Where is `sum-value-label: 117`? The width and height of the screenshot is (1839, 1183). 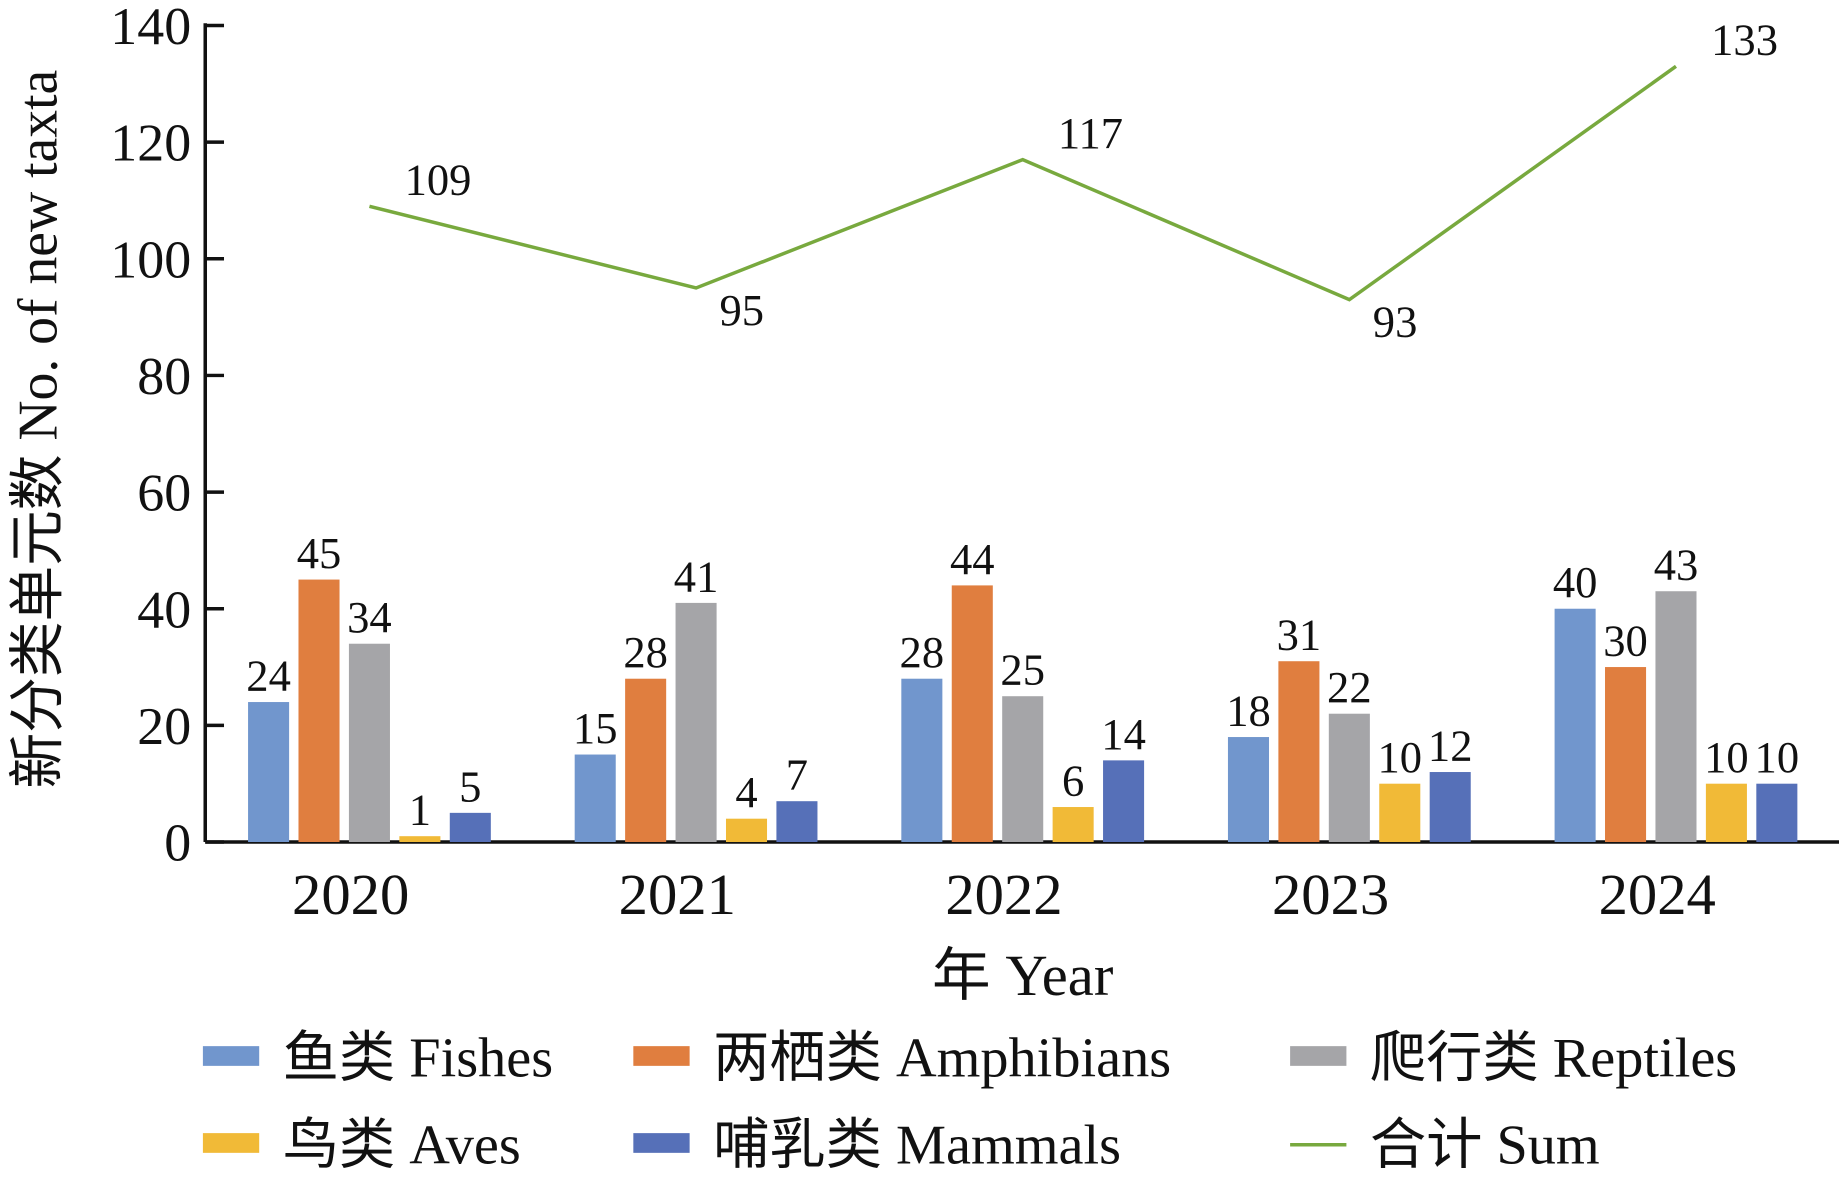
sum-value-label: 117 is located at coordinates (1090, 133).